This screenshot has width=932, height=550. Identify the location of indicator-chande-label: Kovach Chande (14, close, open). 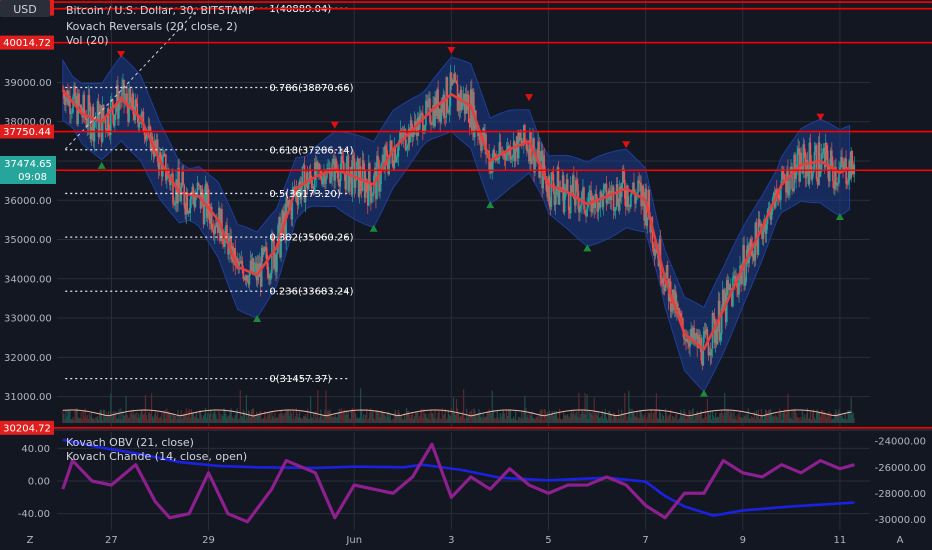
(156, 456).